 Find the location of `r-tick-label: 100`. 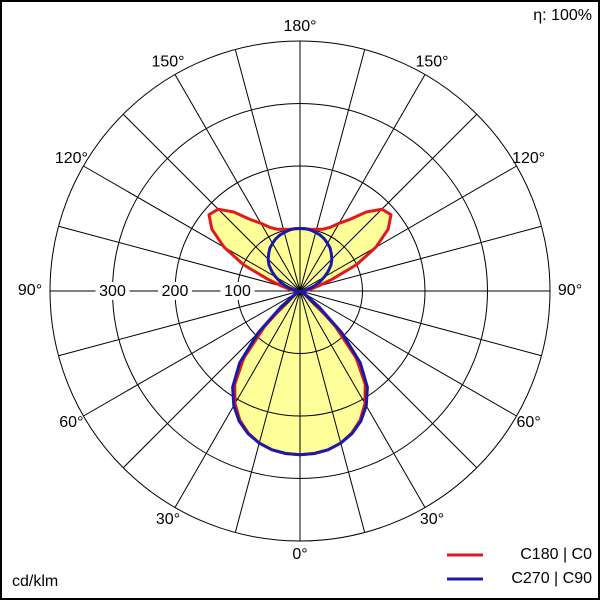

r-tick-label: 100 is located at coordinates (237, 291).